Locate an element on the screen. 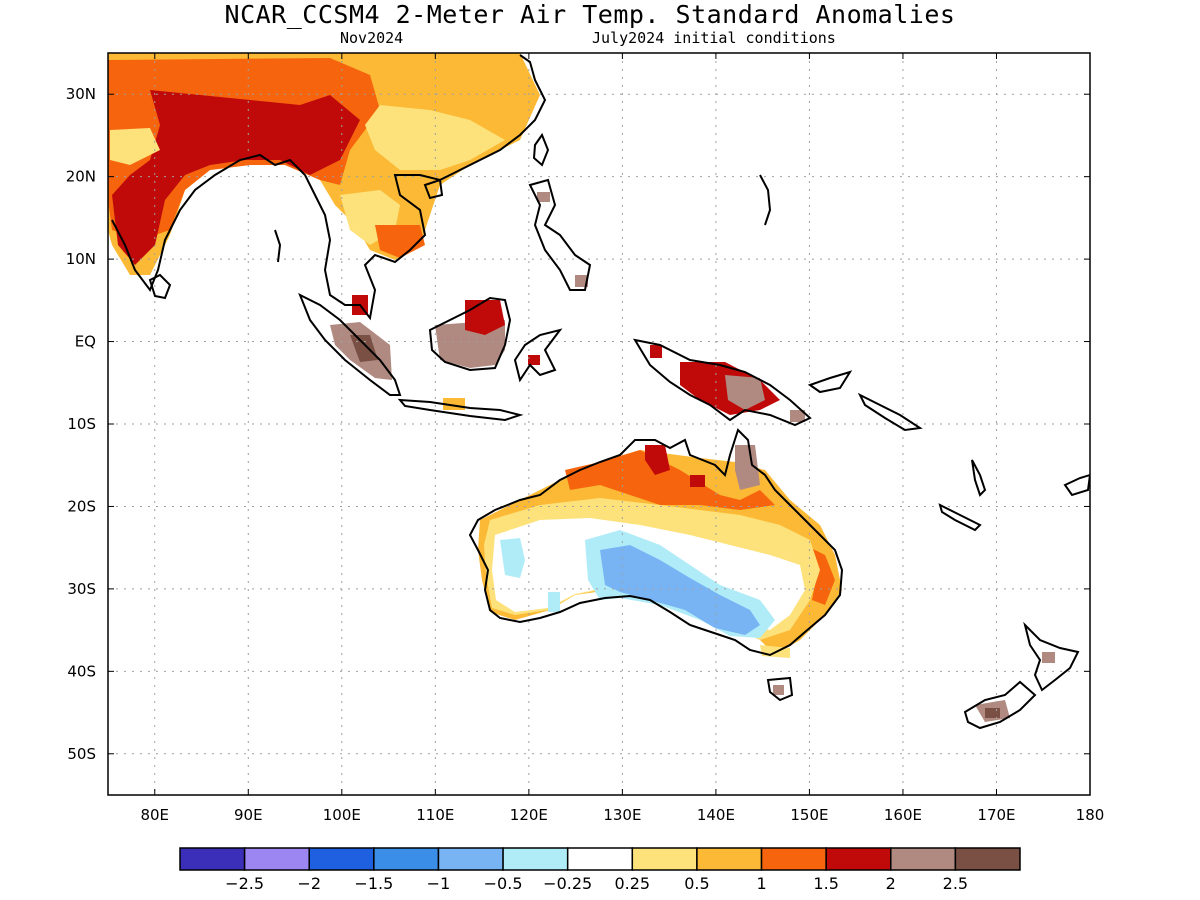 The width and height of the screenshot is (1200, 900). australia-lightblue-south is located at coordinates (554, 602).